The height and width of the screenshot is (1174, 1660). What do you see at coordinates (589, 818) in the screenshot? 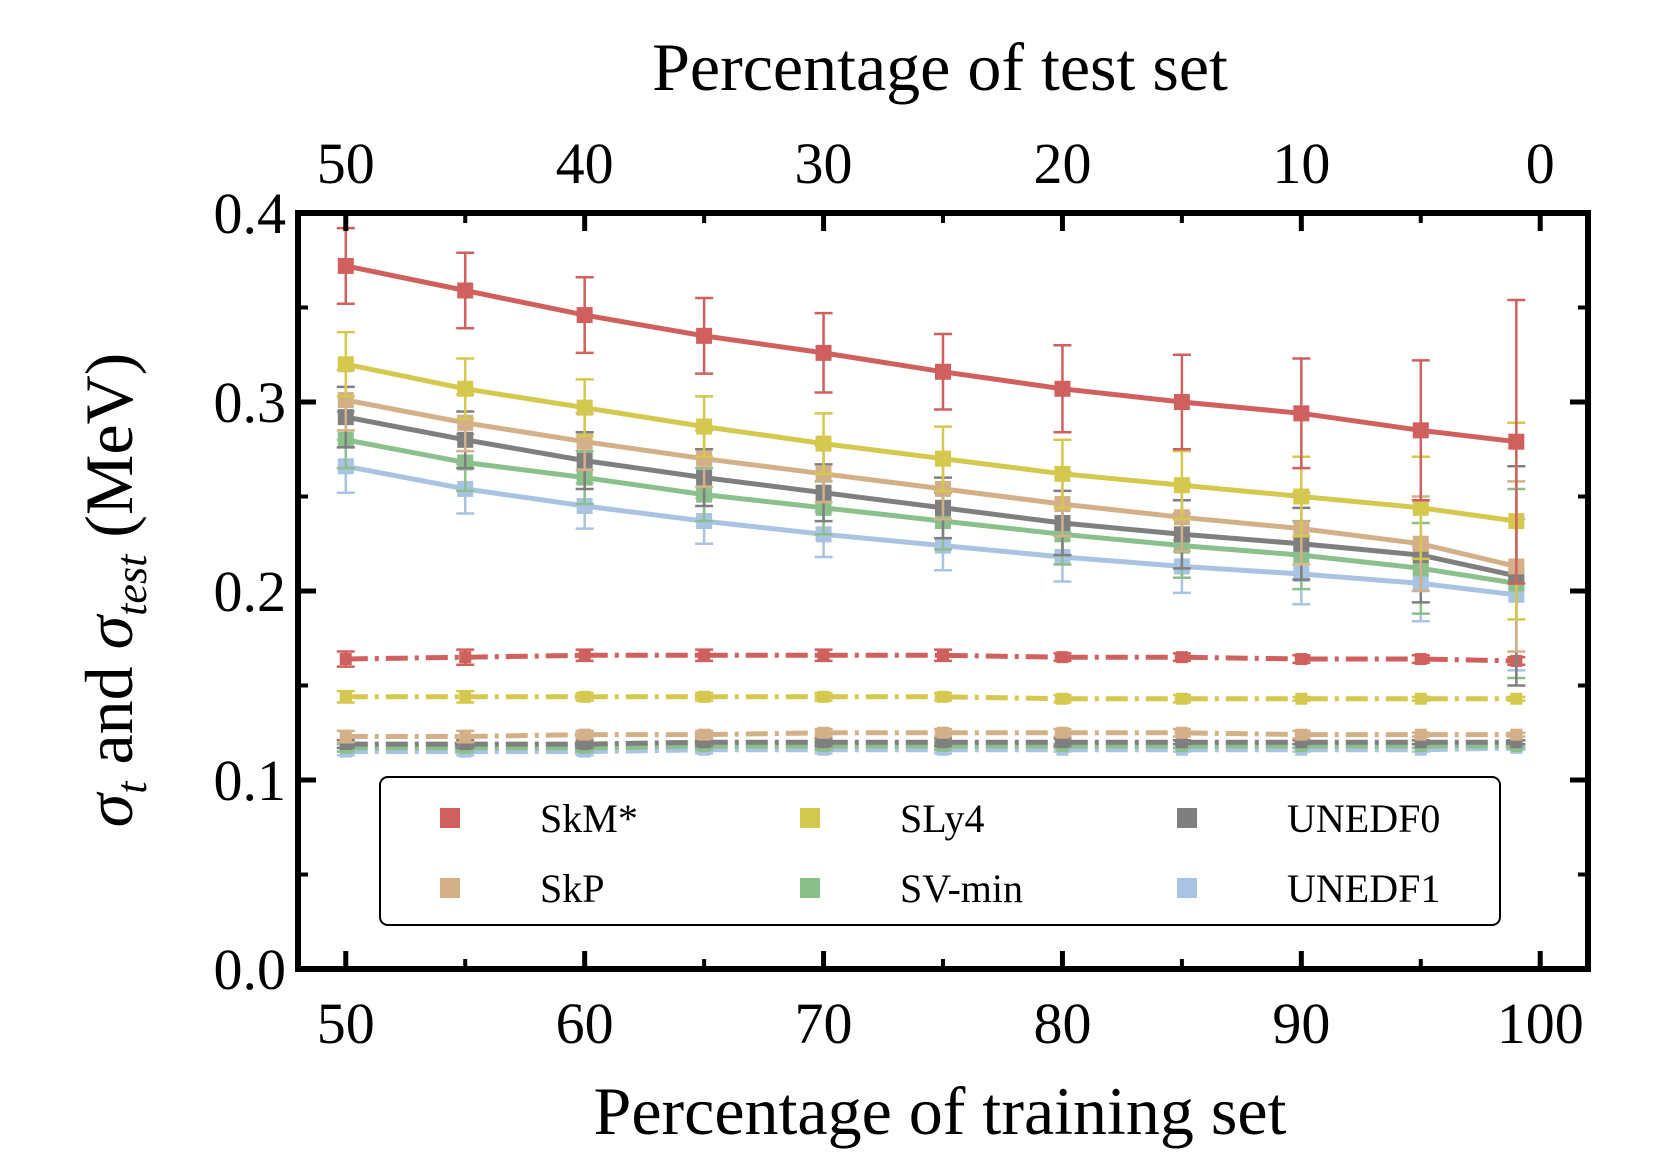
I see `legend-label: SkM*` at bounding box center [589, 818].